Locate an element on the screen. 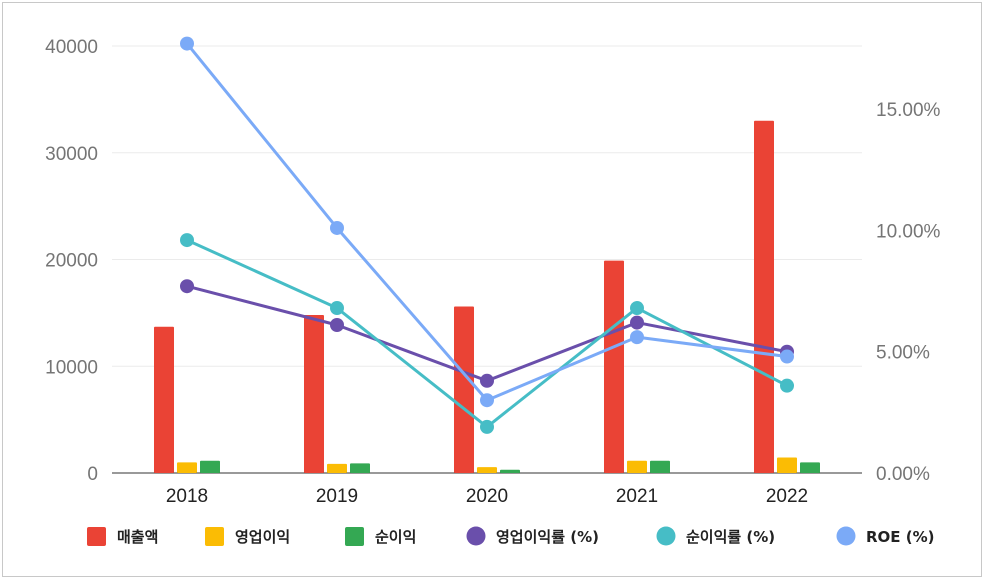  y-left-tick-label: 40000 is located at coordinates (71, 47).